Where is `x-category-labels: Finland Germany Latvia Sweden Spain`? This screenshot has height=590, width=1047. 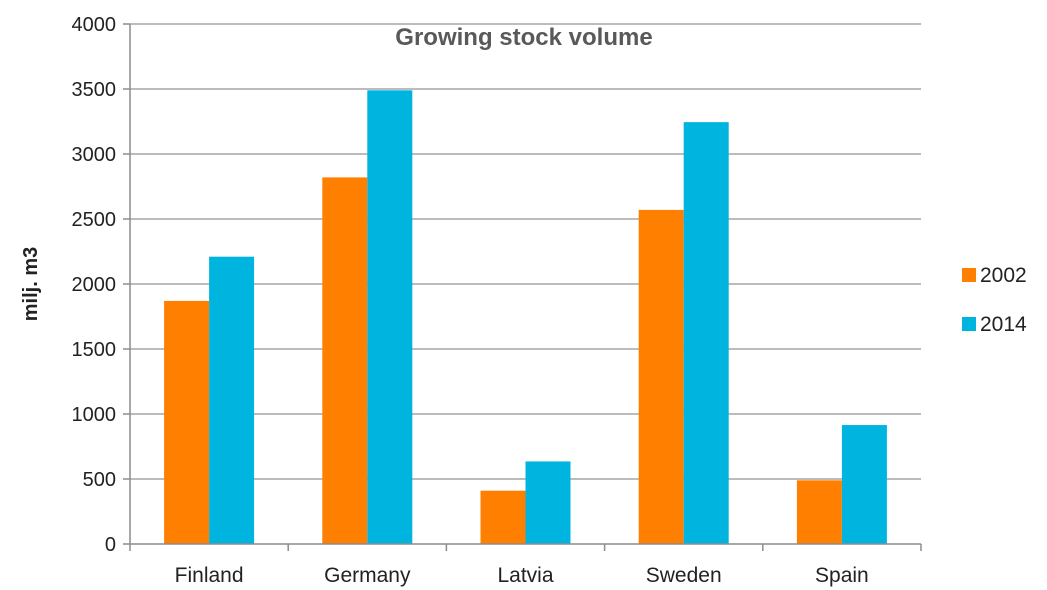 x-category-labels: Finland Germany Latvia Sweden Spain is located at coordinates (522, 575).